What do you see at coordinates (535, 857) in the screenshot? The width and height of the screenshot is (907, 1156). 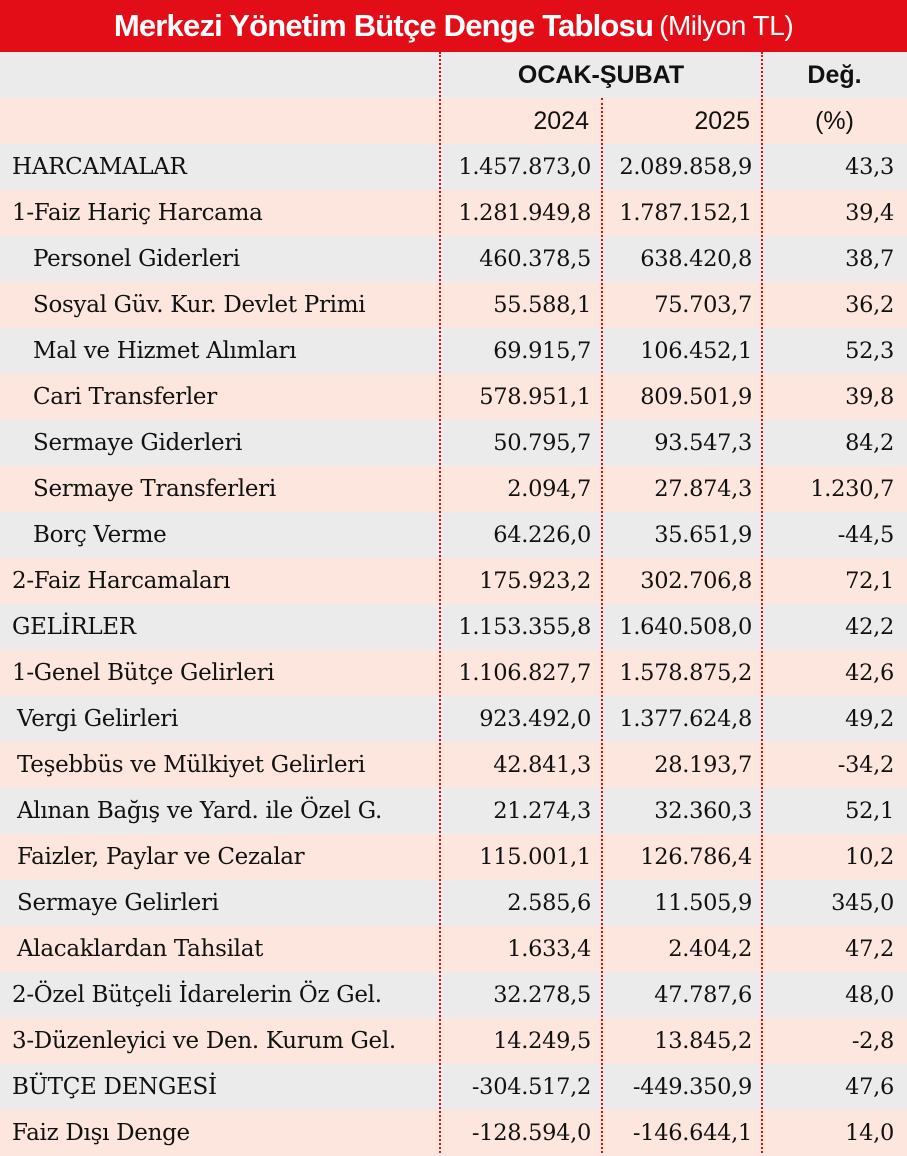 I see `value-2024: 115.001,1` at bounding box center [535, 857].